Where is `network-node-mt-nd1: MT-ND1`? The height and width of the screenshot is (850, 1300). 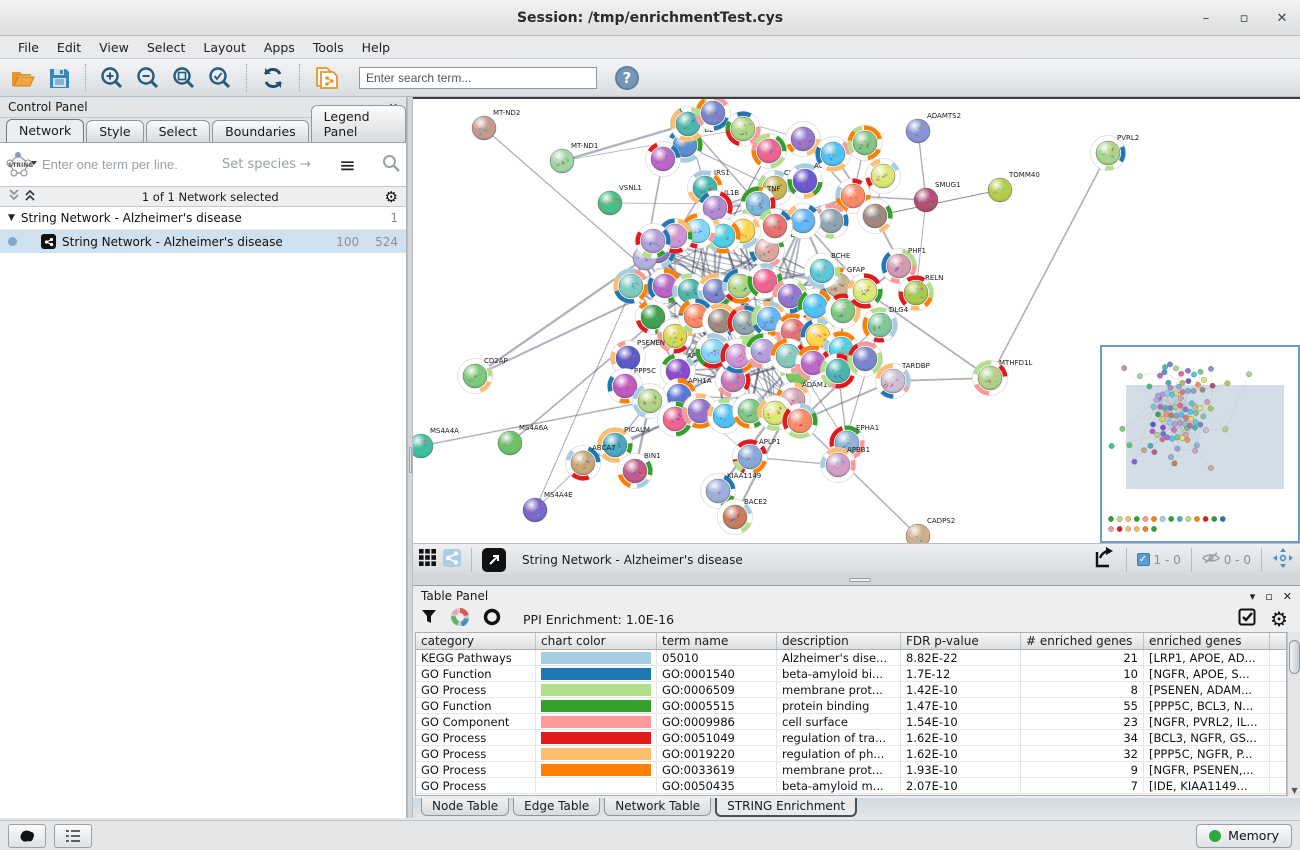
network-node-mt-nd1: MT-ND1 is located at coordinates (573, 158).